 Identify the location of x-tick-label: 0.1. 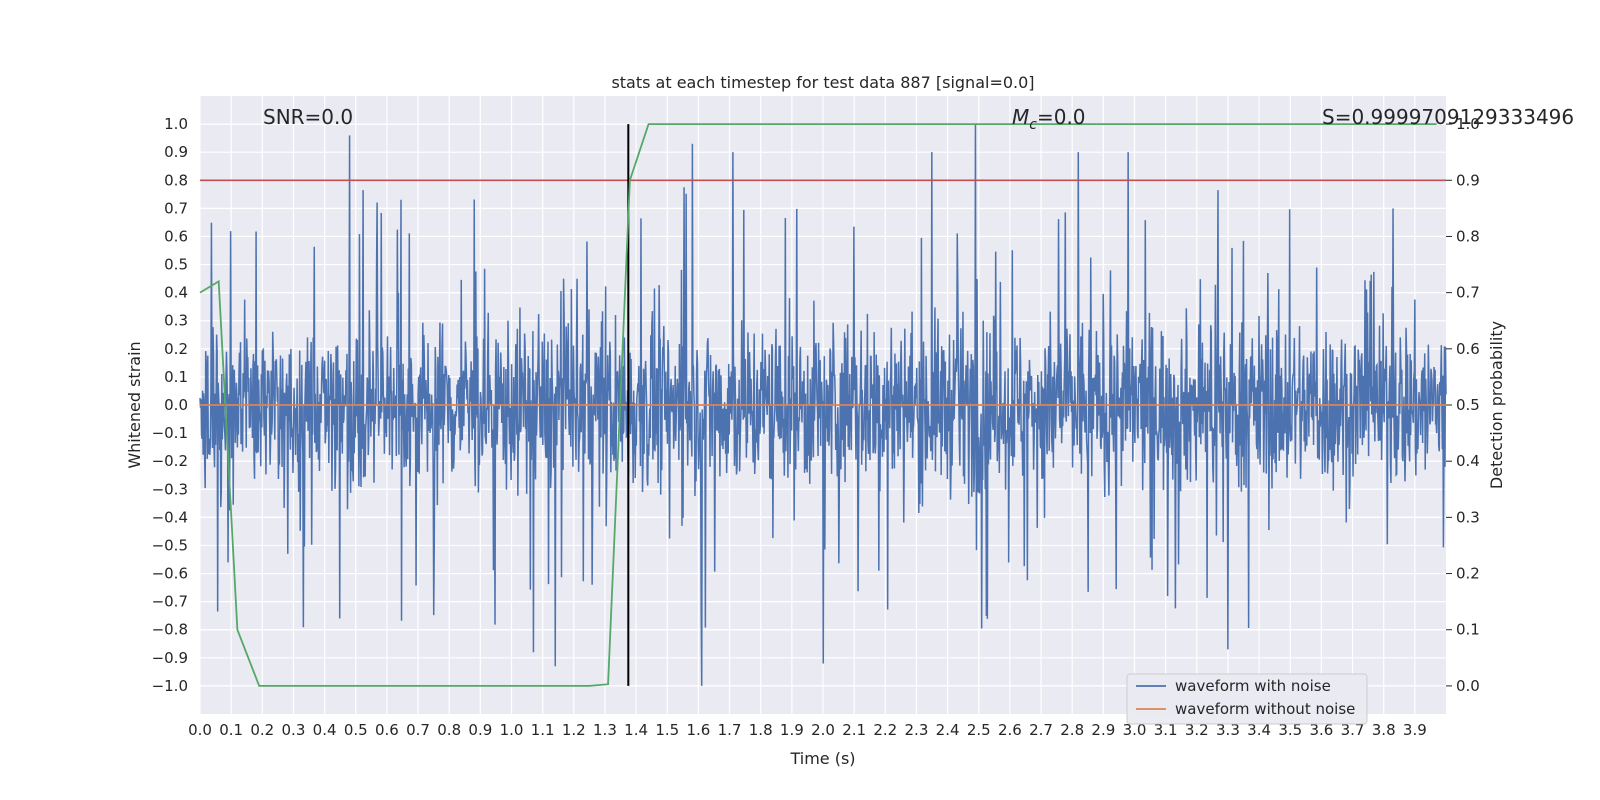
(231, 730).